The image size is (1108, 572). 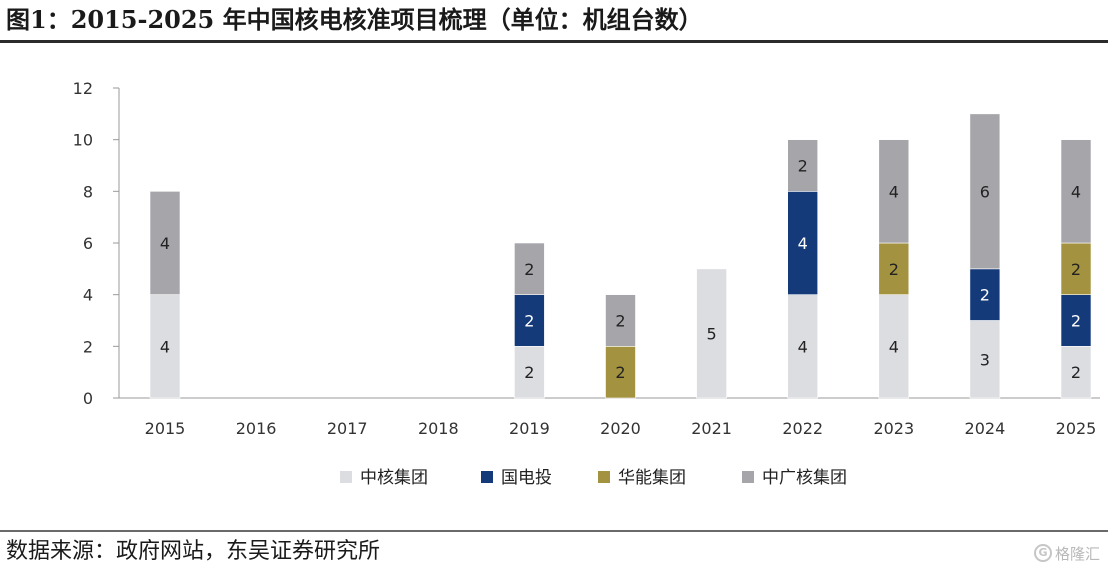 I want to click on y-tick-label: 10, so click(x=83, y=140).